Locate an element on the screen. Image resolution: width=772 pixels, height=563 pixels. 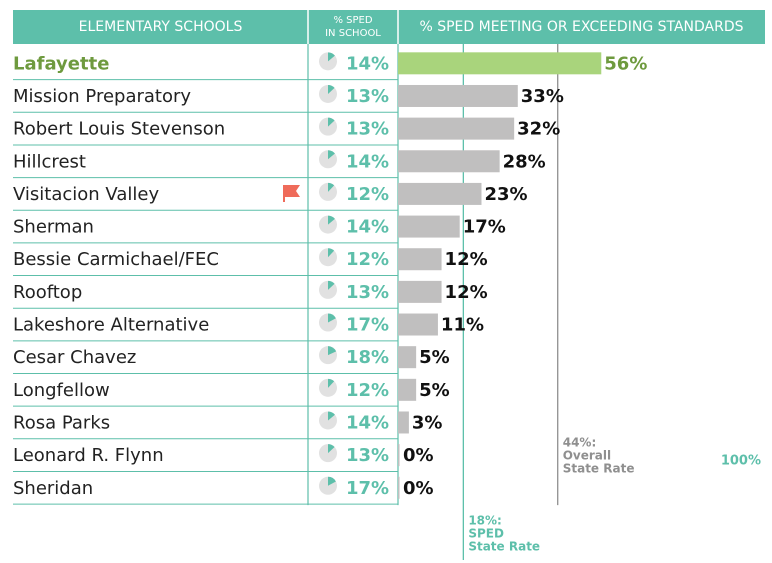
reference-label: SPED is located at coordinates (486, 534).